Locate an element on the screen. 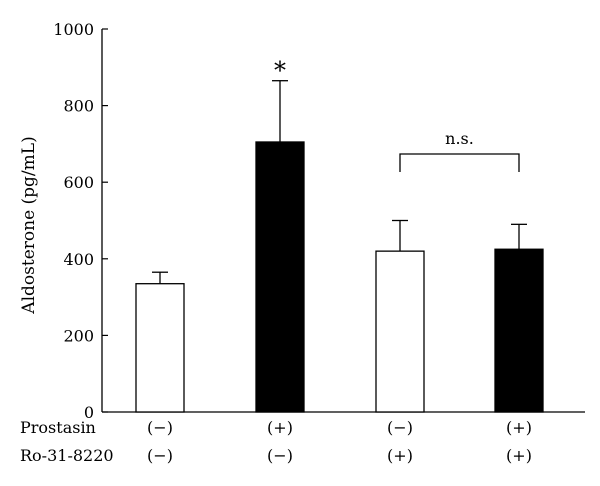 The height and width of the screenshot is (486, 600). y-axis-label: Aldosterone (pg/mL) is located at coordinates (29, 225).